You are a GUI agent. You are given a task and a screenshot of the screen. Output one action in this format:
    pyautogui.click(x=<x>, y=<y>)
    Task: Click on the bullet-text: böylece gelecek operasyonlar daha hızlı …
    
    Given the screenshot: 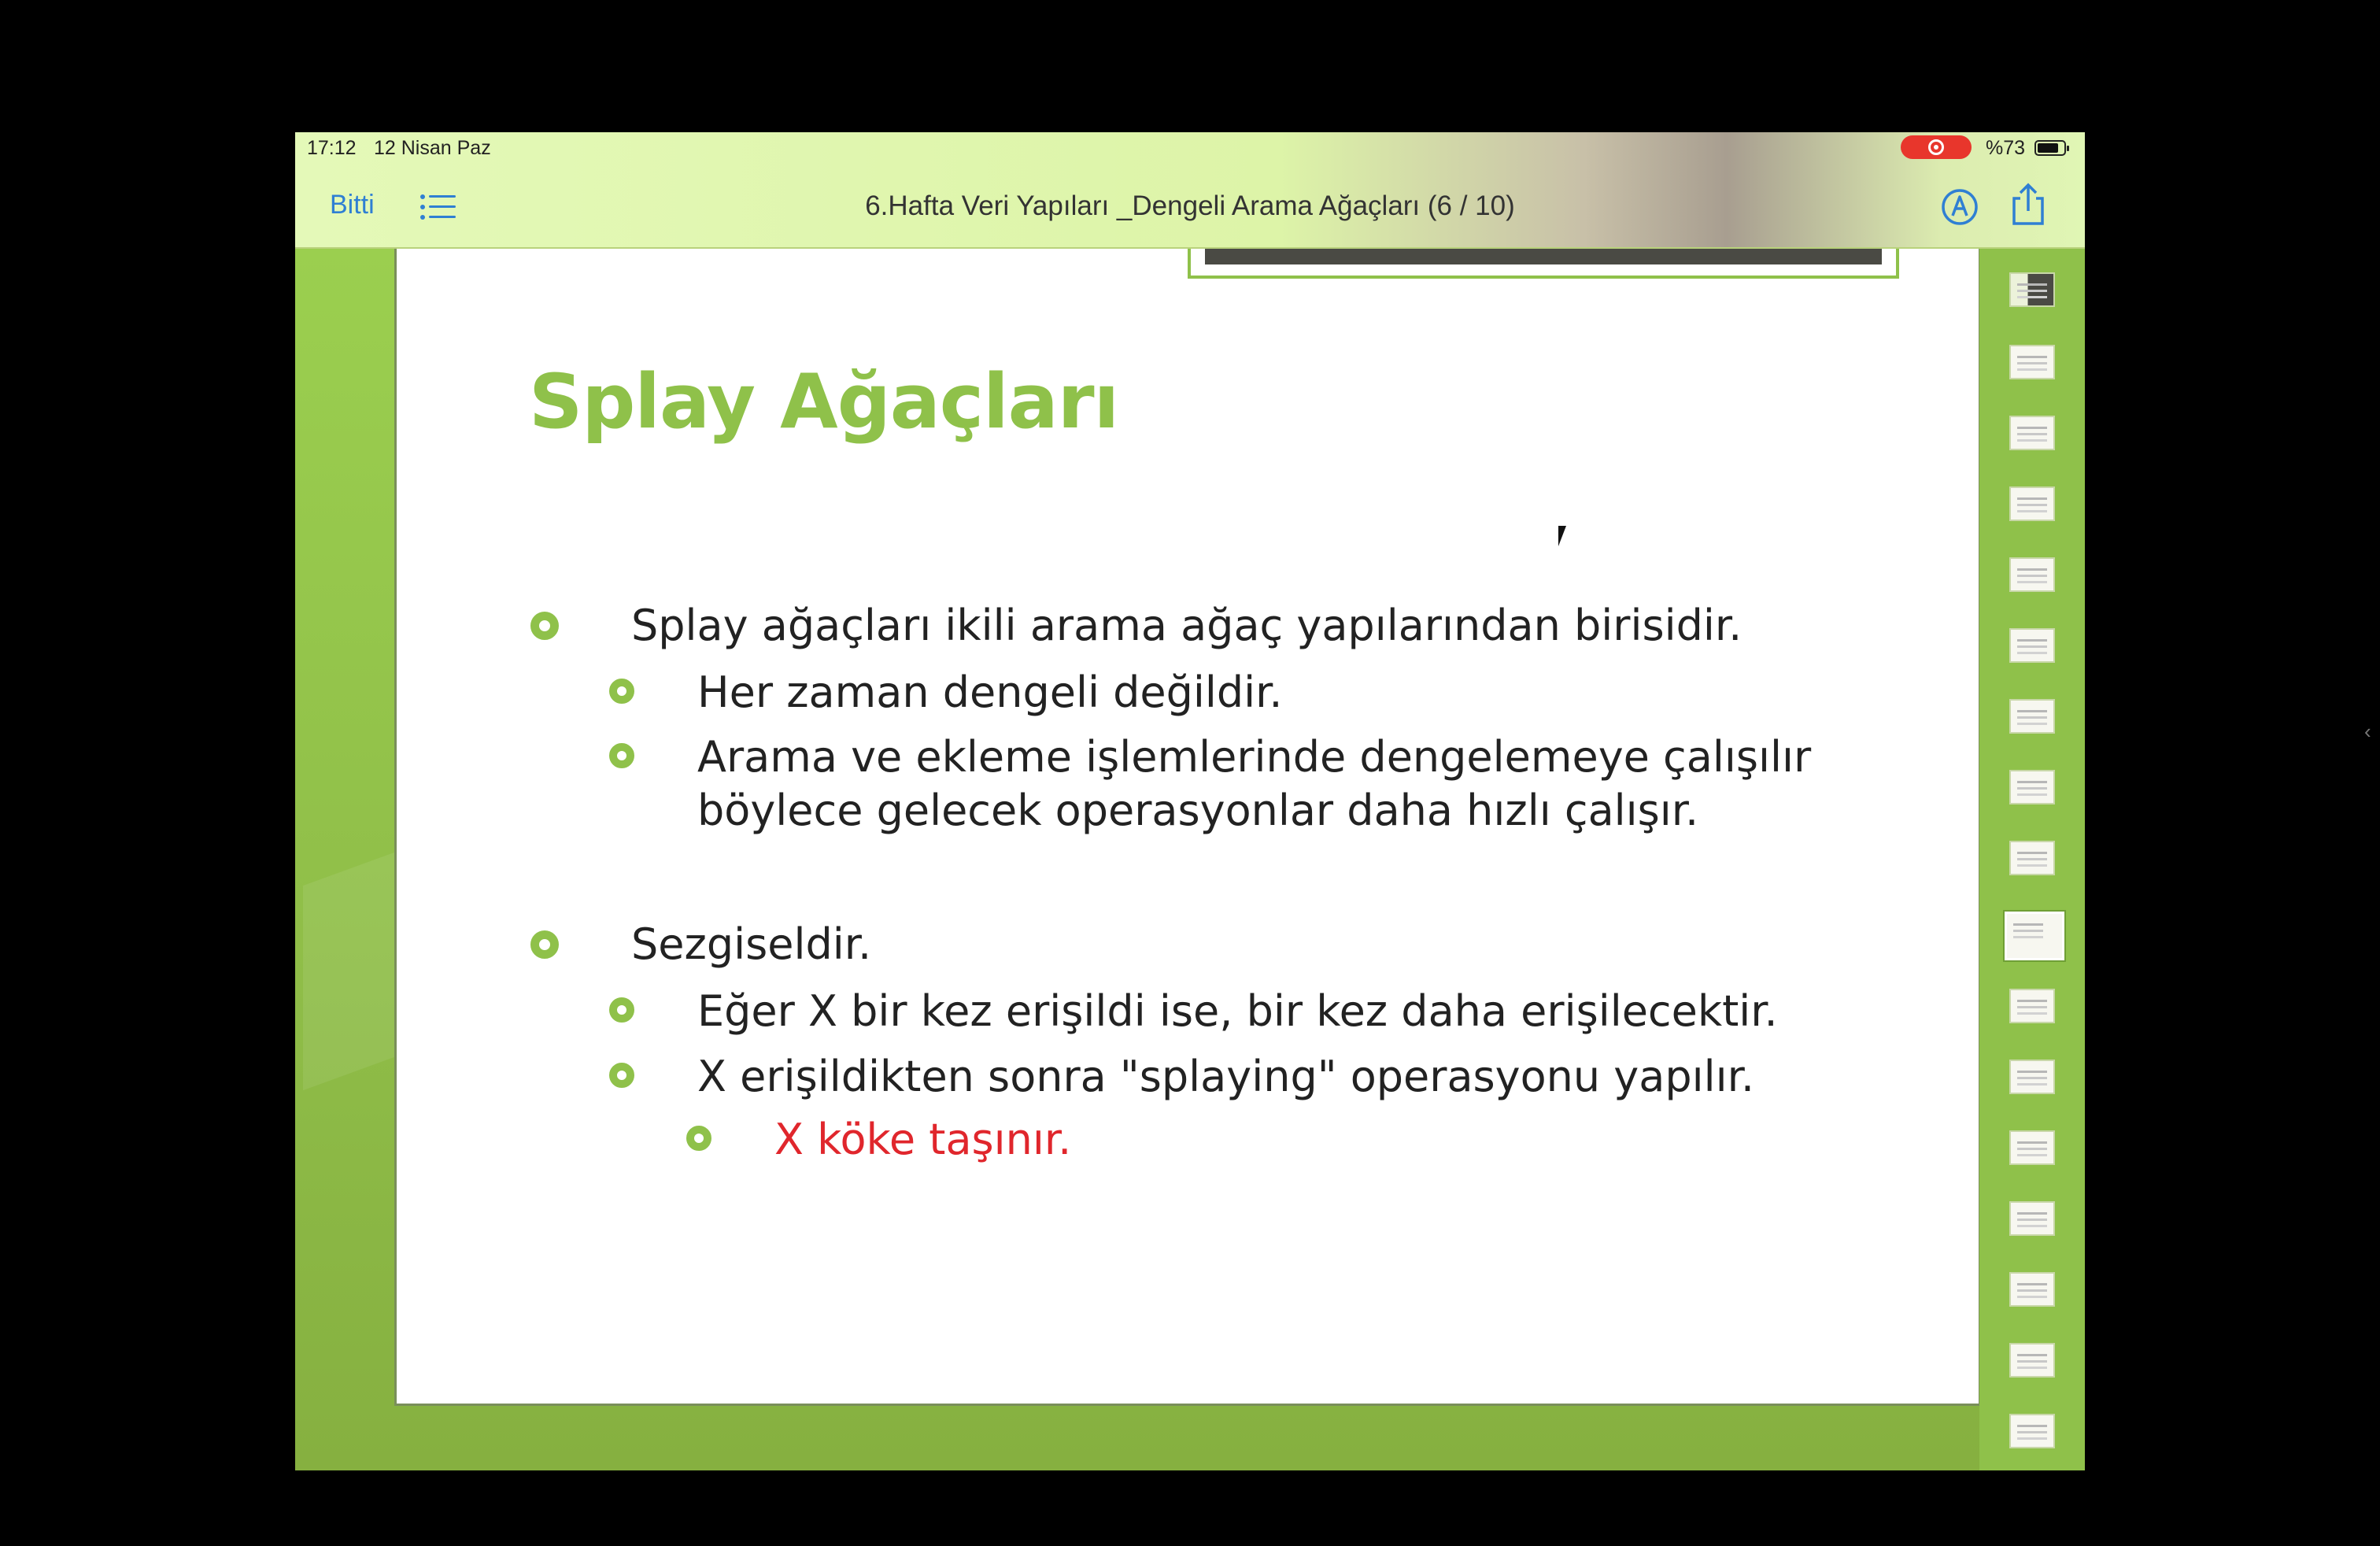 What is the action you would take?
    pyautogui.click(x=1198, y=810)
    